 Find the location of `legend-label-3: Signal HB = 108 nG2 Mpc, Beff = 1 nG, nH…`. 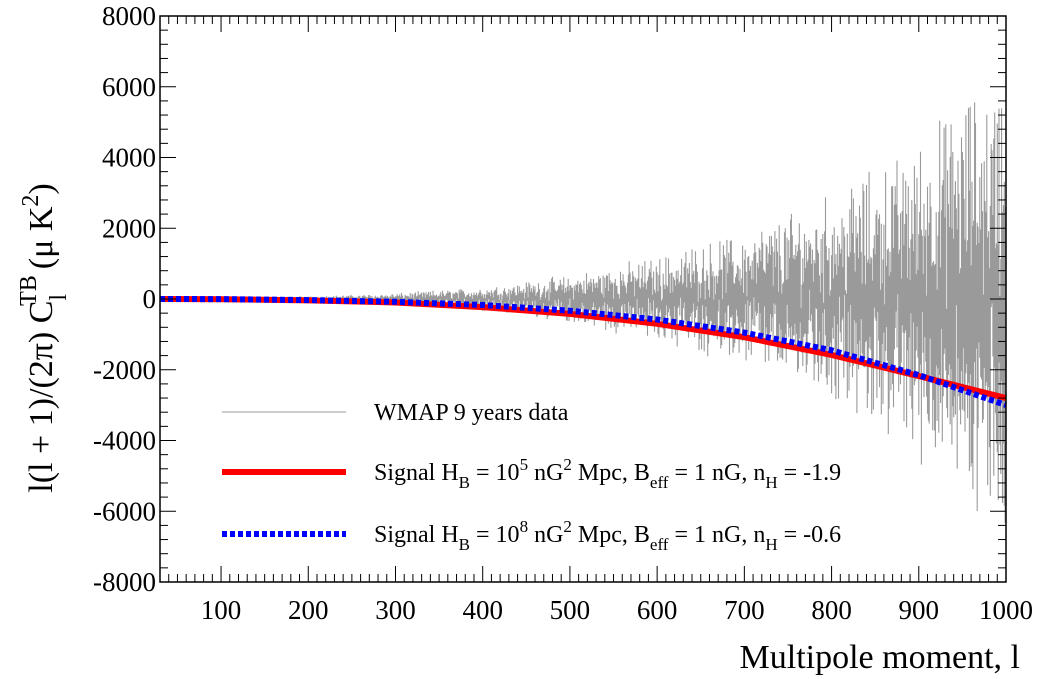

legend-label-3: Signal HB = 108 nG2 Mpc, Beff = 1 nG, nH… is located at coordinates (607, 535).